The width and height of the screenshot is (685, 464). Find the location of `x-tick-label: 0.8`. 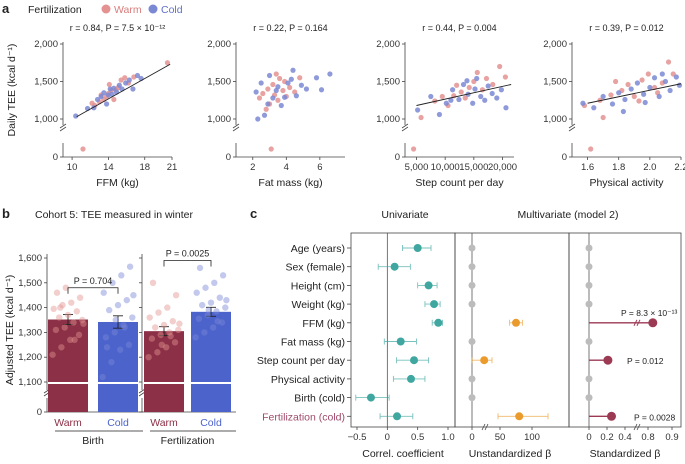

x-tick-label: 0.8 is located at coordinates (647, 437).